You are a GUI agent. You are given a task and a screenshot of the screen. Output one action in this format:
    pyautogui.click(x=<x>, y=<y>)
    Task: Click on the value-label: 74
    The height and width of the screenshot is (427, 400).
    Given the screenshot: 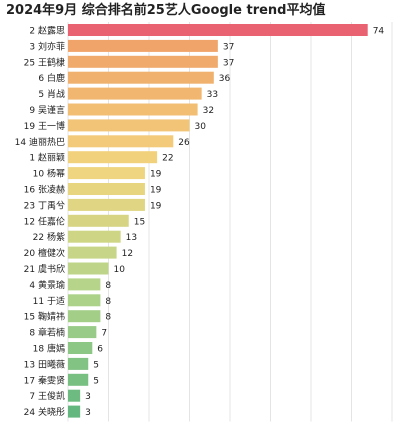 What is the action you would take?
    pyautogui.click(x=379, y=32)
    